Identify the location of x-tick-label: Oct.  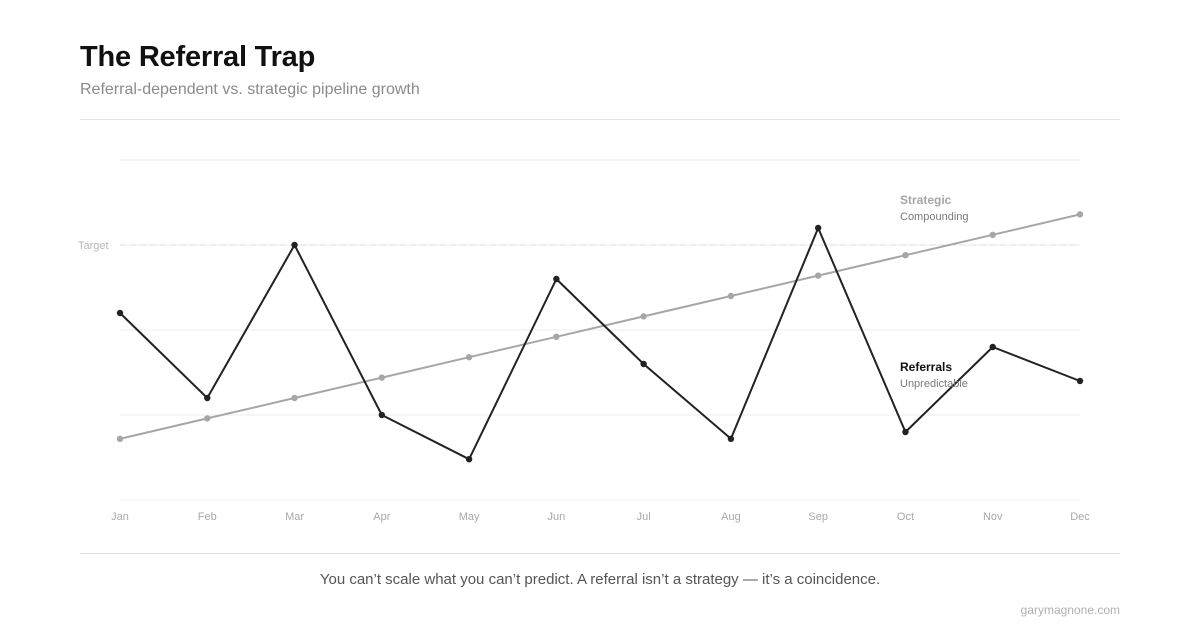
(905, 517).